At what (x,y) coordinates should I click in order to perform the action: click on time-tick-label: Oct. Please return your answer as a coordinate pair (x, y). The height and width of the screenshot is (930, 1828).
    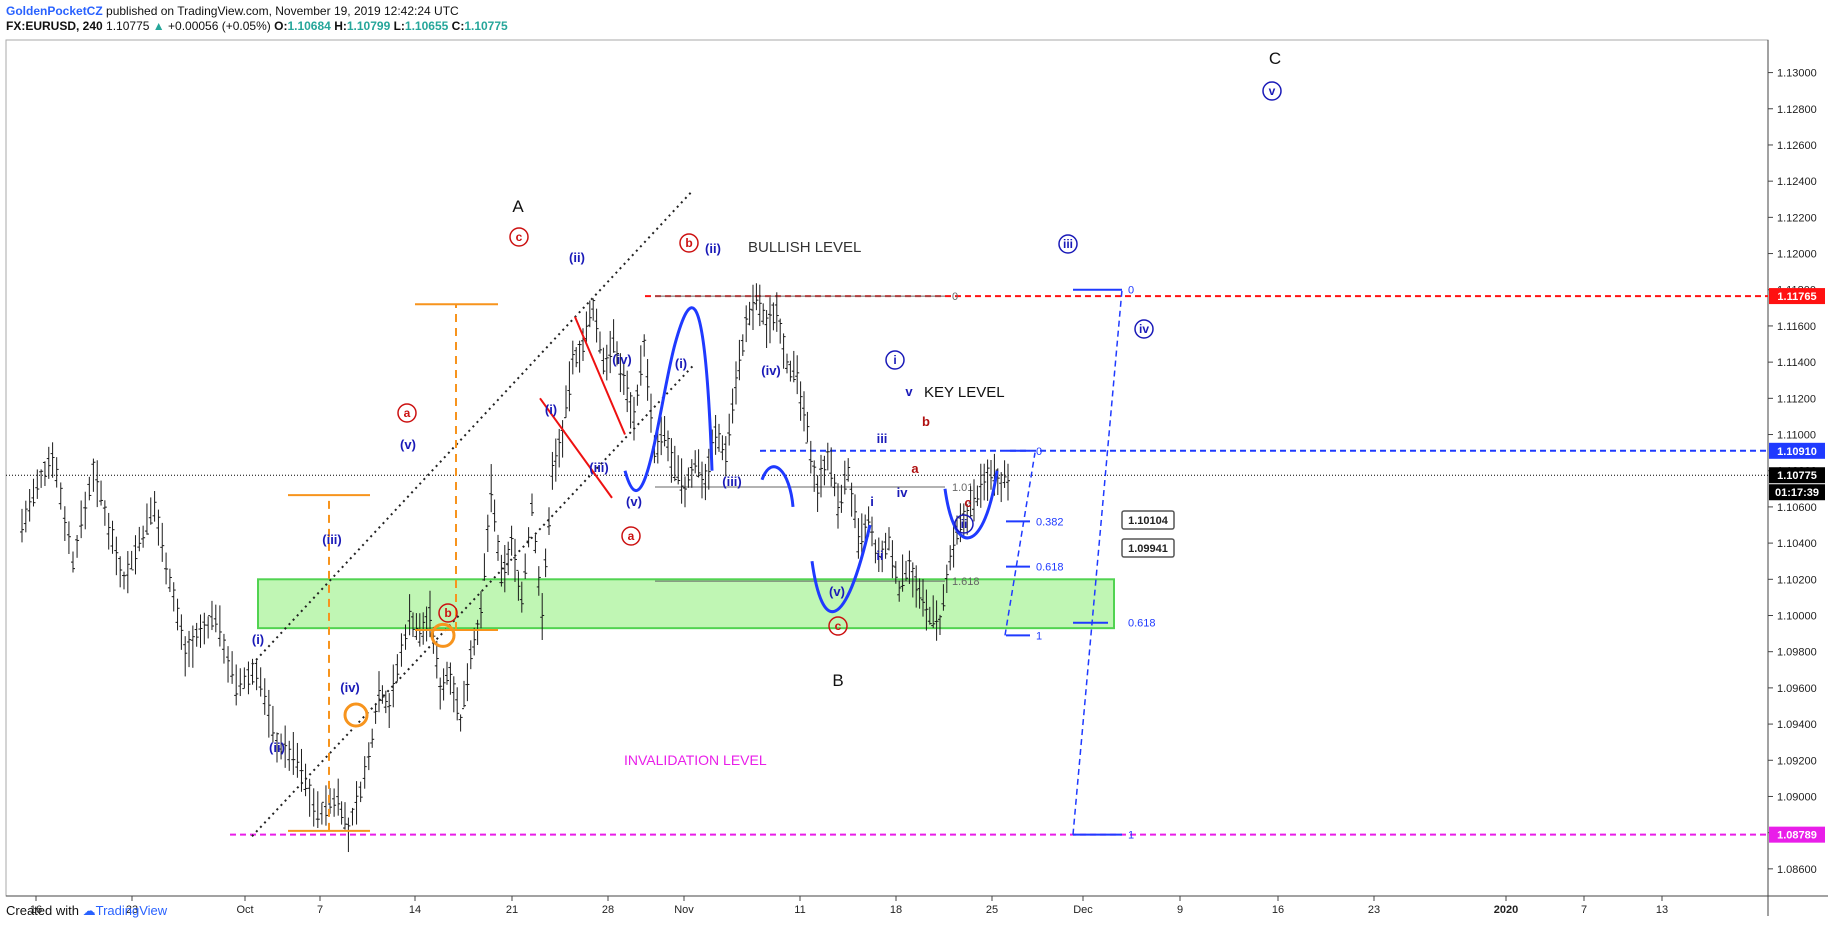
    Looking at the image, I should click on (244, 910).